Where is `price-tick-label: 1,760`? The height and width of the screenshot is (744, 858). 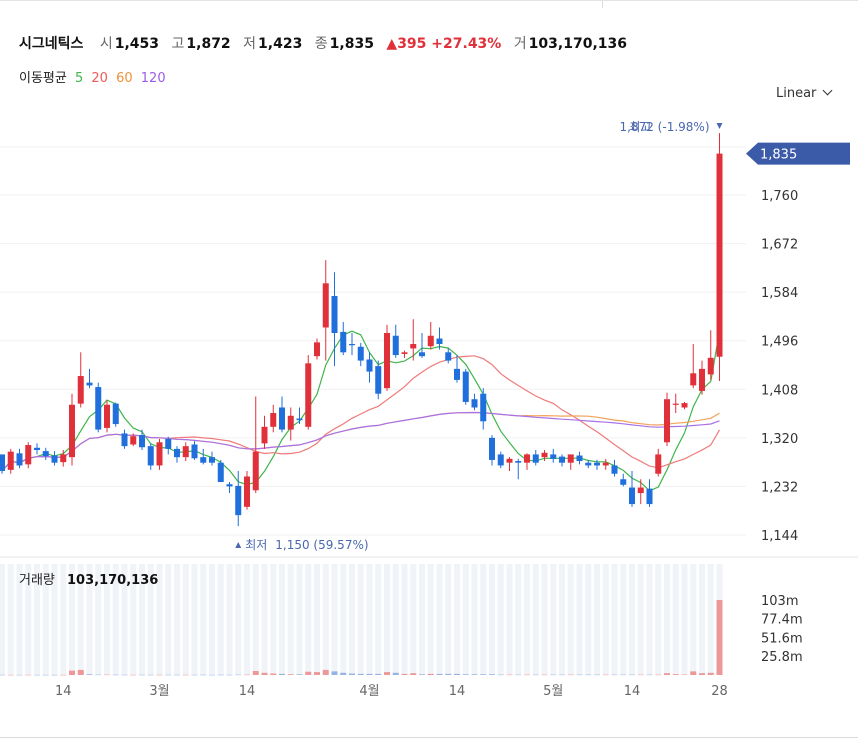
price-tick-label: 1,760 is located at coordinates (779, 196).